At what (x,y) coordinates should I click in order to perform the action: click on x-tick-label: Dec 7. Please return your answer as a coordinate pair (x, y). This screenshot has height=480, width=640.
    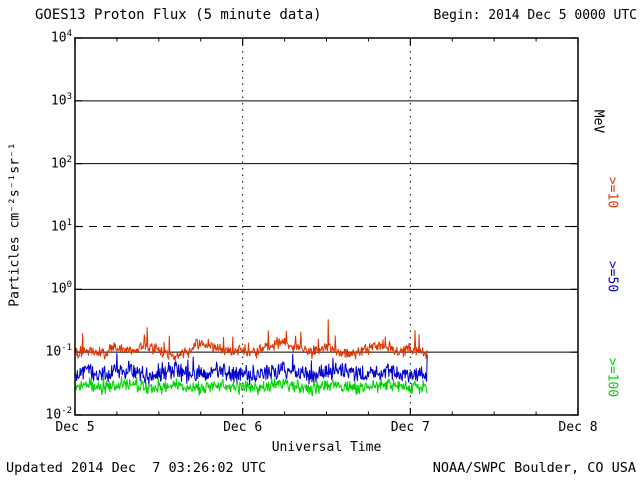
    Looking at the image, I should click on (410, 427).